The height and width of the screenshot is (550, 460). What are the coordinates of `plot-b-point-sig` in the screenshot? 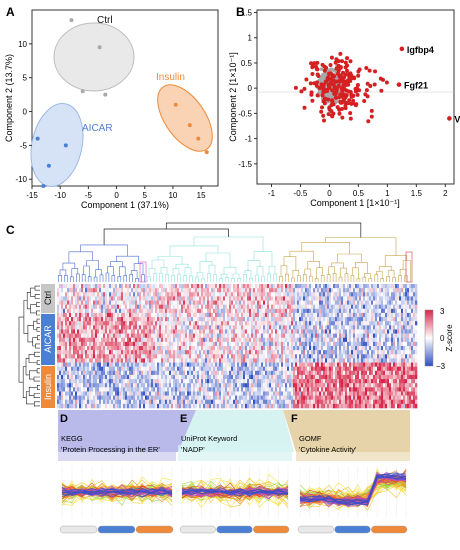 It's located at (311, 94).